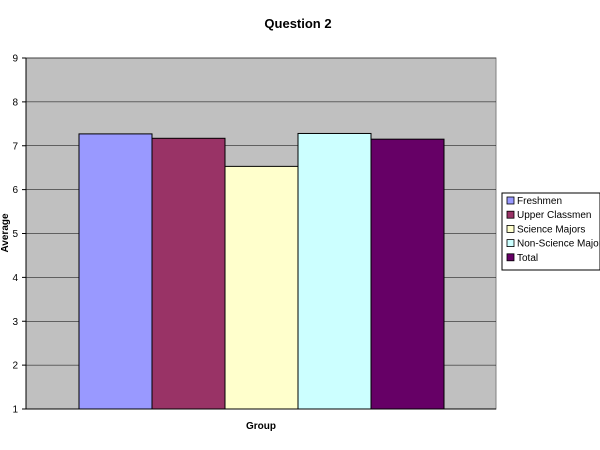  I want to click on y-axis-ticks: 1 2 3 4 5 6 7 8 9, so click(19, 235).